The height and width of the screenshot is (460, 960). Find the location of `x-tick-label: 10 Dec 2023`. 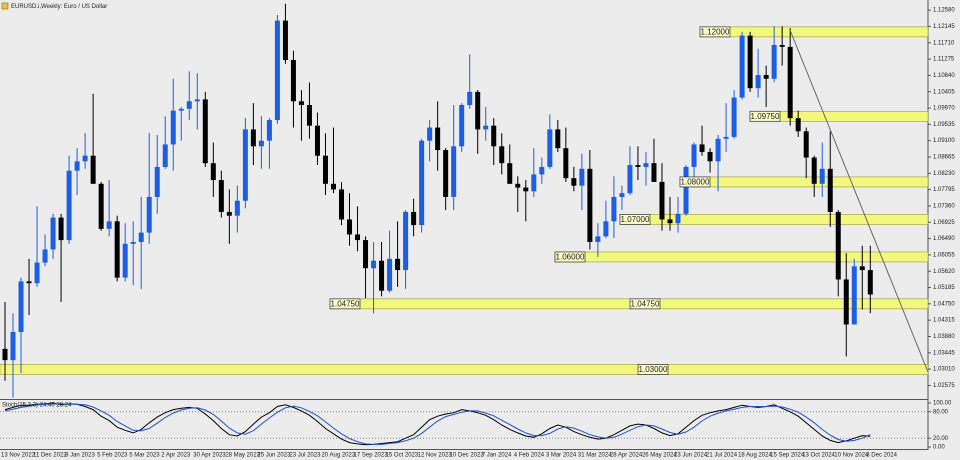

x-tick-label: 10 Dec 2023 is located at coordinates (467, 456).